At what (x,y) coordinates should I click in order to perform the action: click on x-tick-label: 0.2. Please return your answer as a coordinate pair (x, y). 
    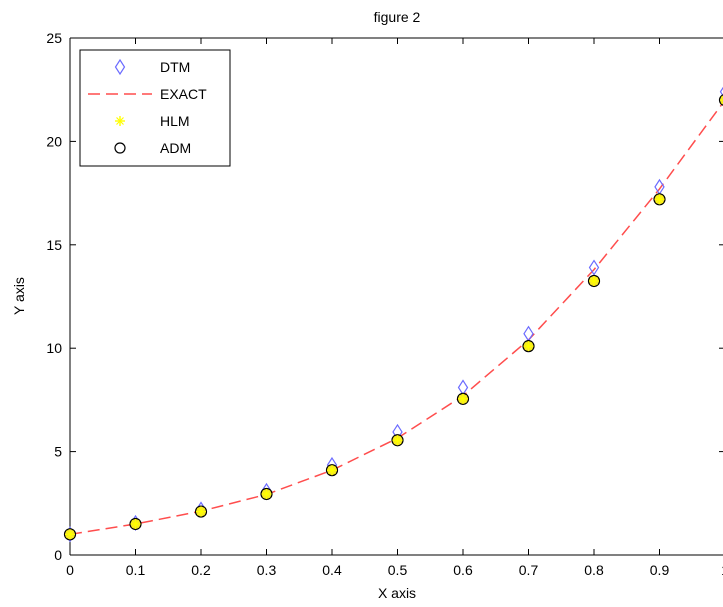
    Looking at the image, I should click on (201, 570).